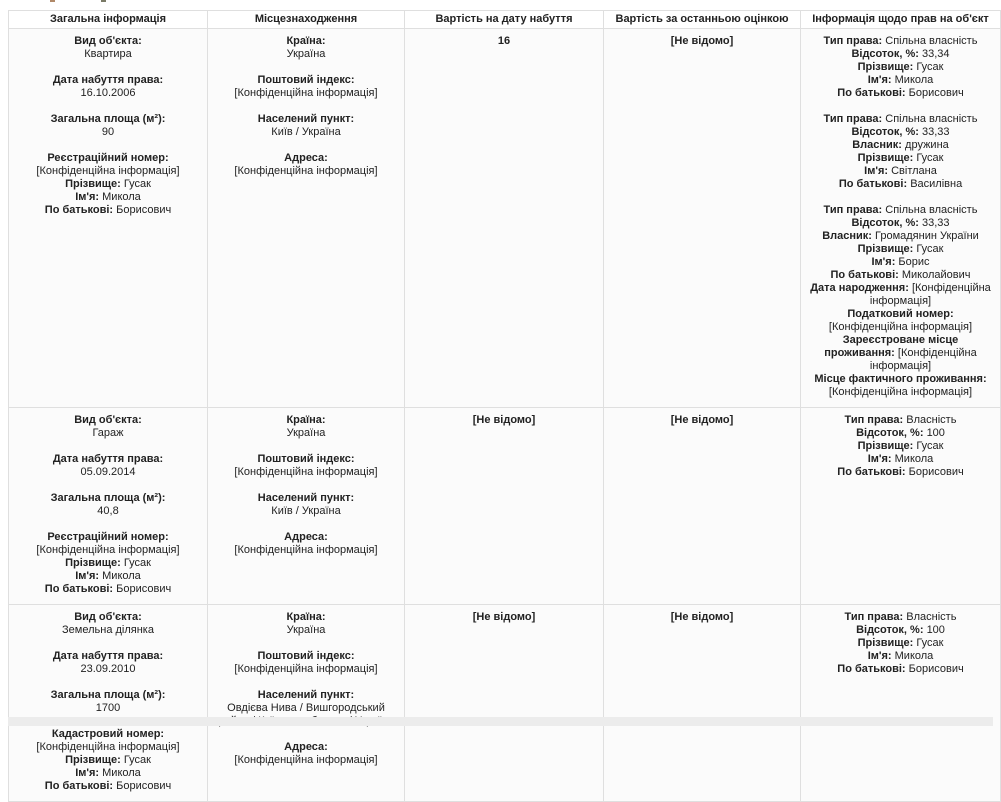  What do you see at coordinates (931, 420) in the screenshot?
I see `field-value: Власність` at bounding box center [931, 420].